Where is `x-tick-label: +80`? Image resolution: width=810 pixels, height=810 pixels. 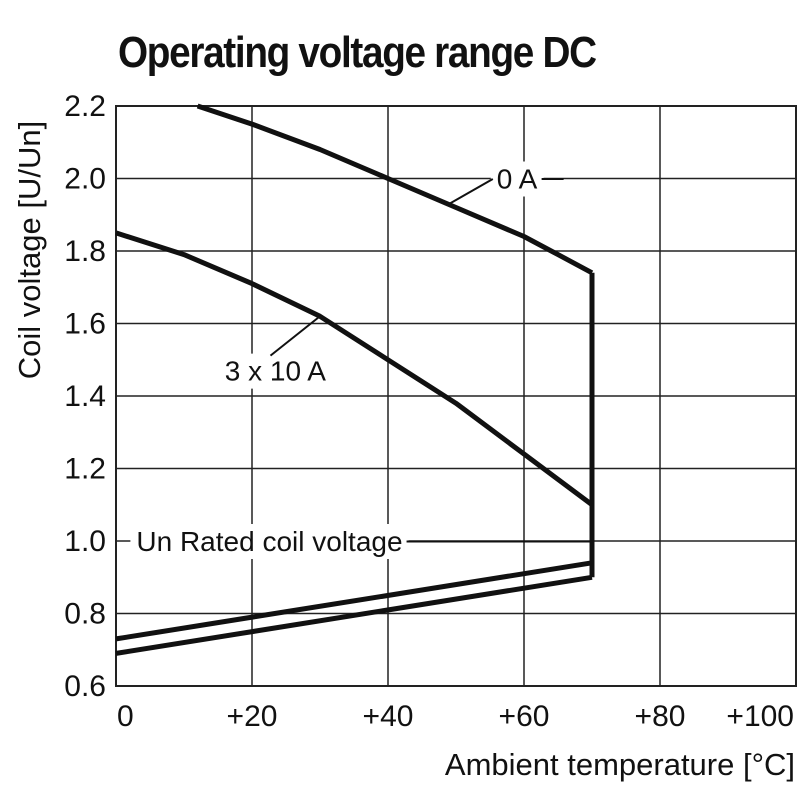
x-tick-label: +80 is located at coordinates (660, 716).